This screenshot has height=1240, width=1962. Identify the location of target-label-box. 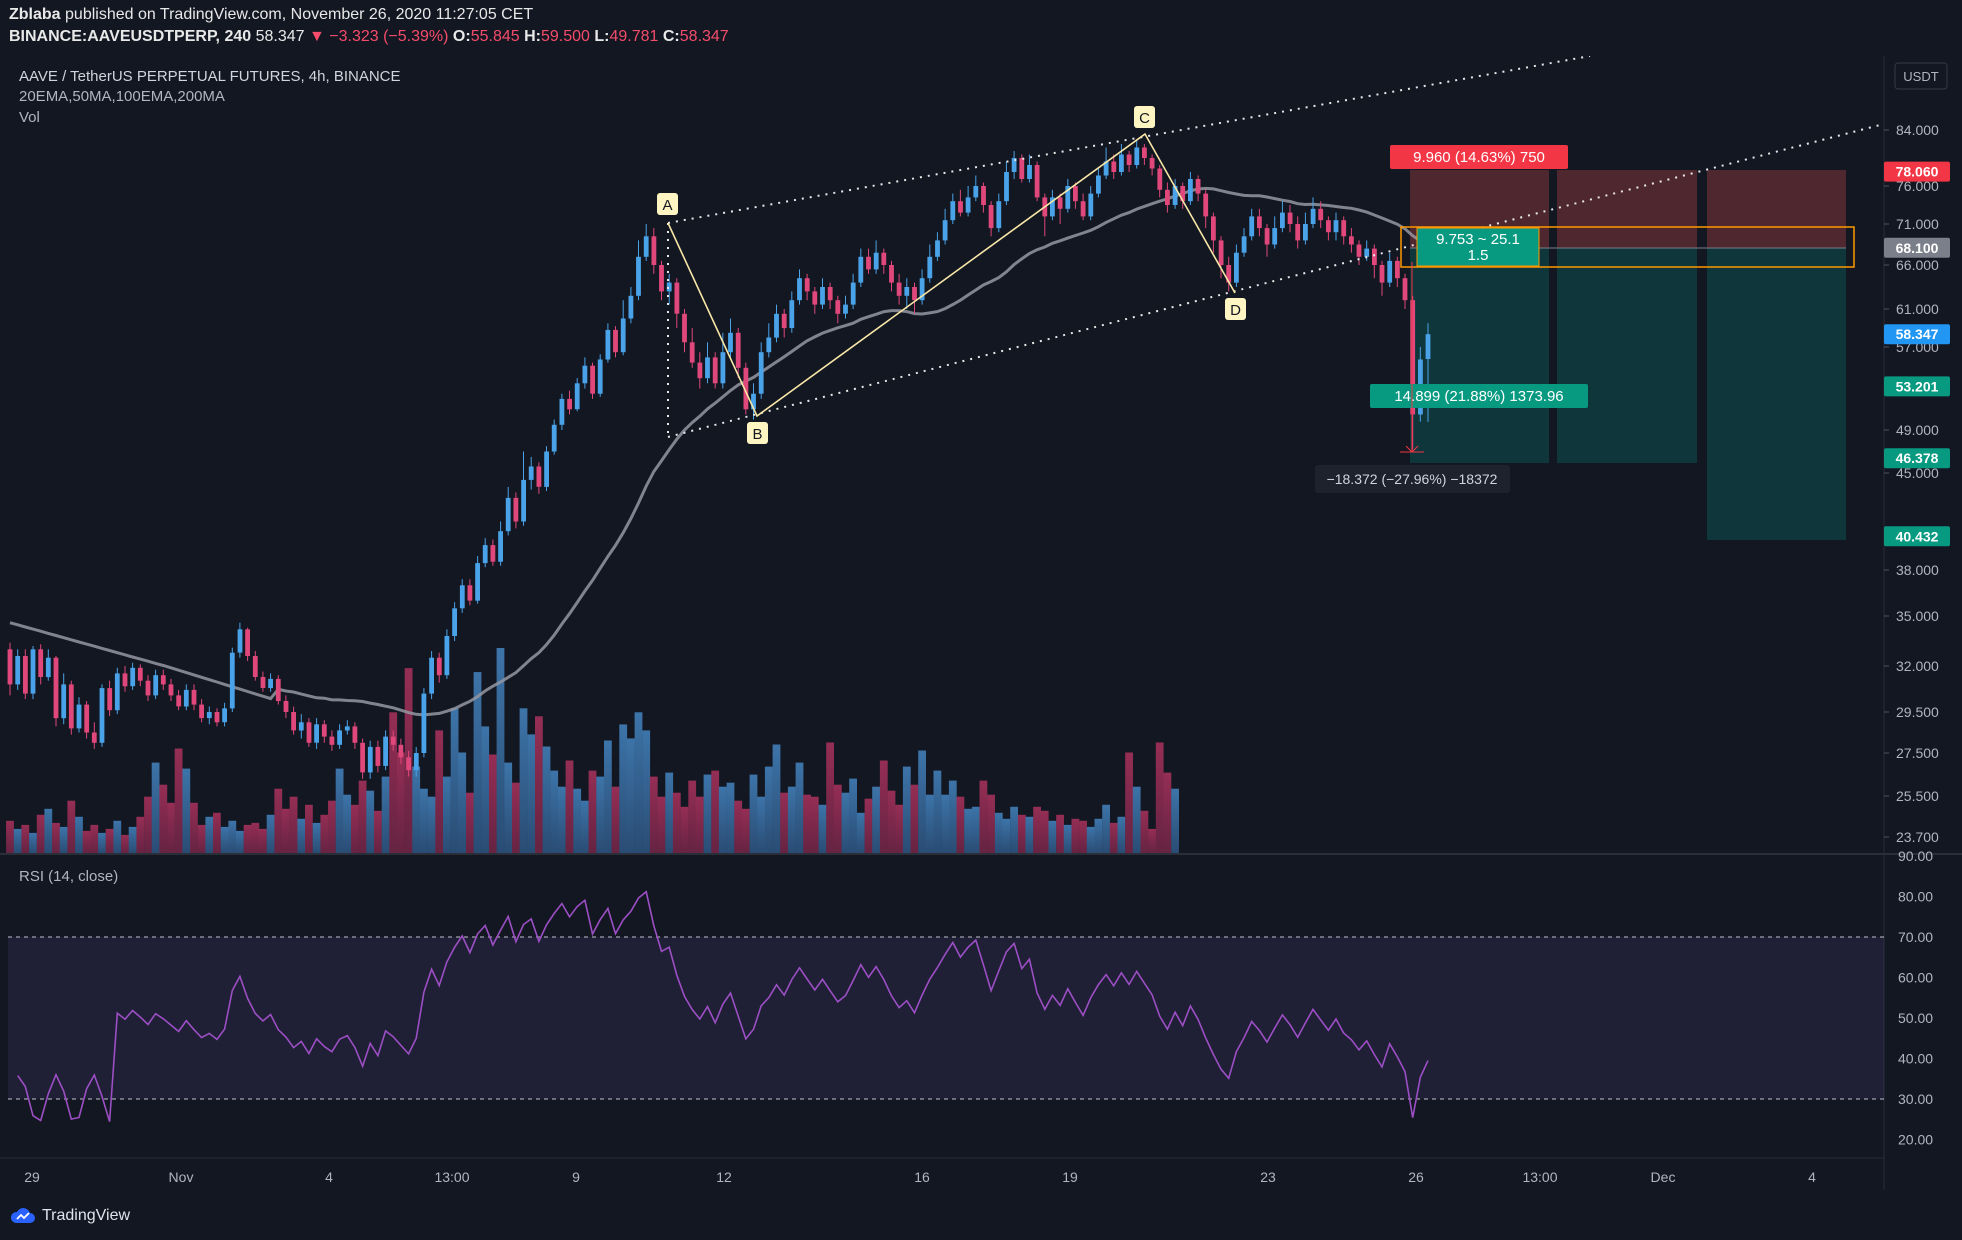
(1479, 396).